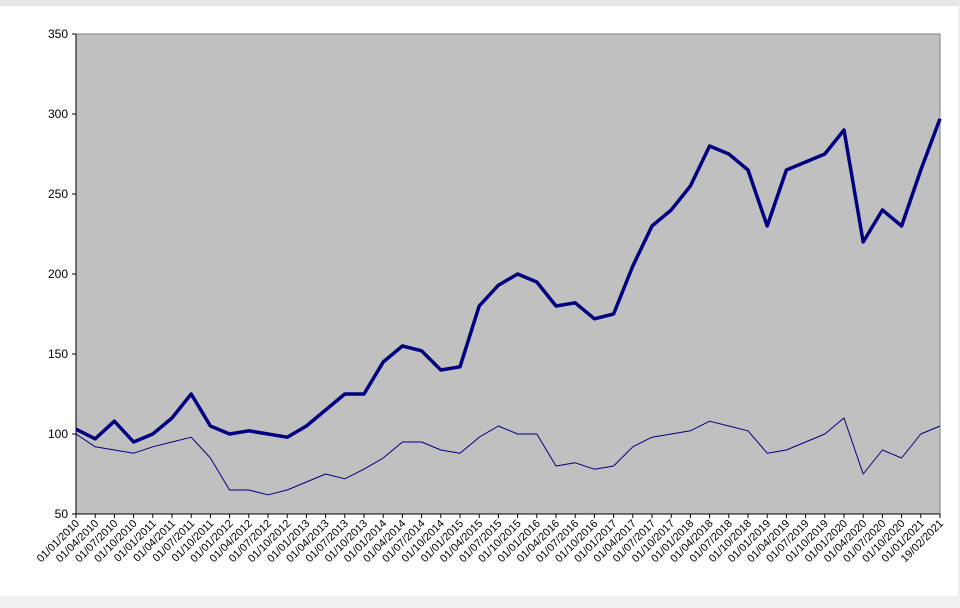 The width and height of the screenshot is (960, 608). I want to click on y-tick-label: 200, so click(58, 274).